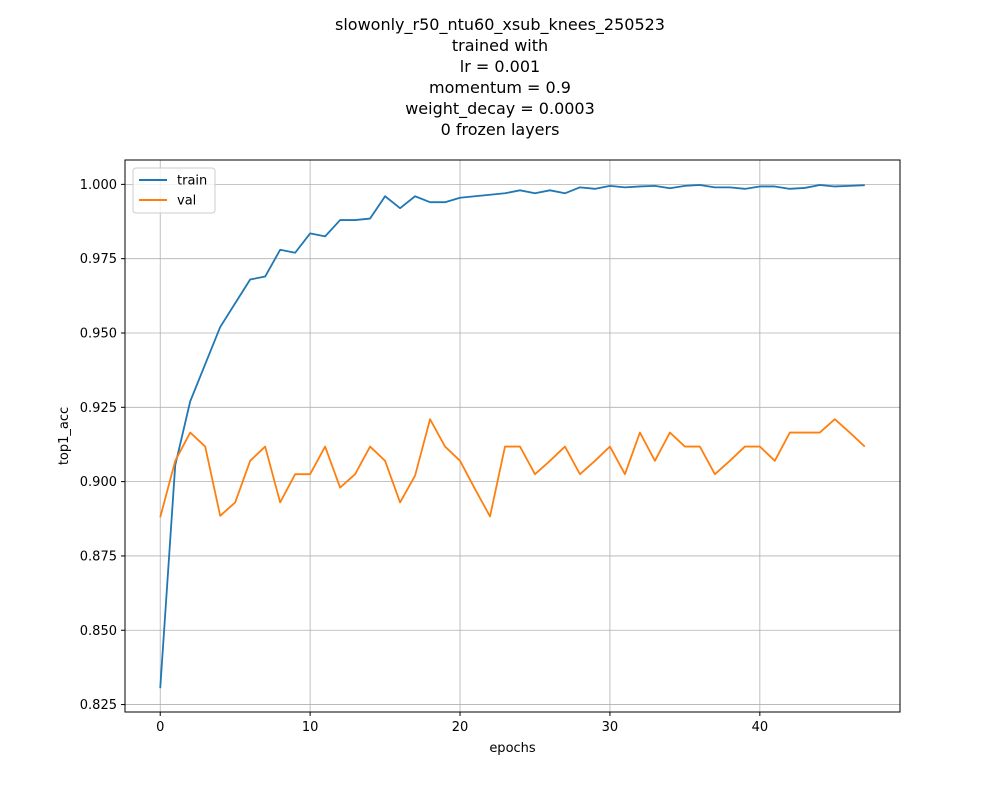 This screenshot has width=1000, height=800. I want to click on y-tick-label: 1.000, so click(98, 185).